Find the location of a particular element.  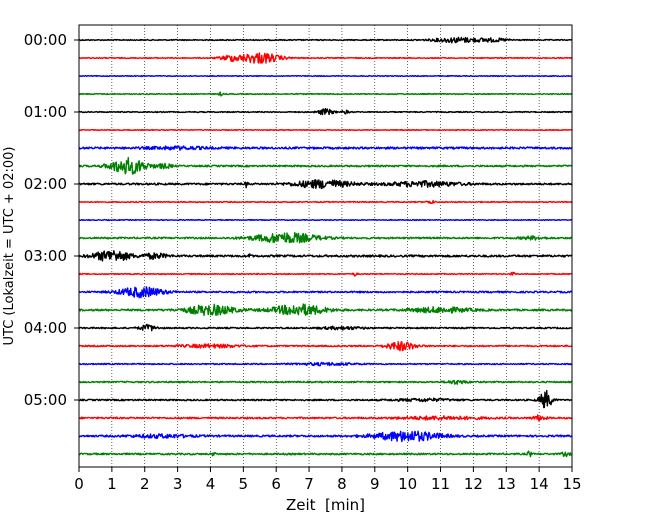

y-axis-ticks: 00:00 01:00 02:00 03:00 04:00 05:00 is located at coordinates (51, 220).